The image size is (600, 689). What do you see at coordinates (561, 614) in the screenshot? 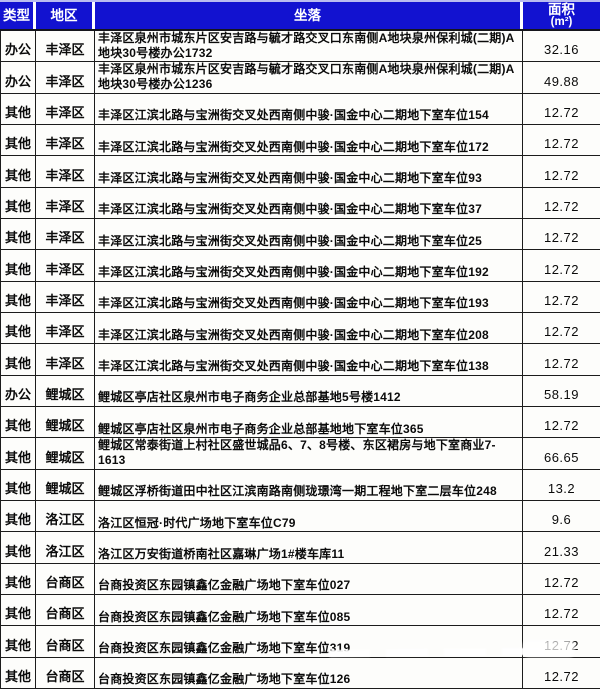
I see `cell-area-text: 12.72` at bounding box center [561, 614].